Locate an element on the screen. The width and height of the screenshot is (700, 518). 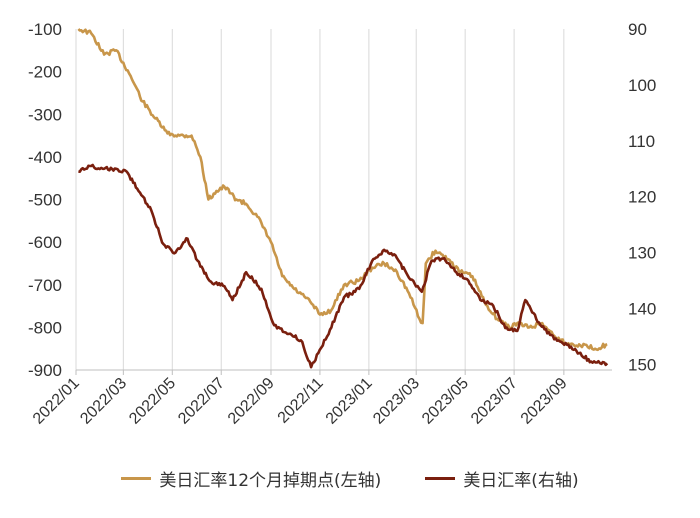
x-tick-label: 2022/11 is located at coordinates (301, 401).